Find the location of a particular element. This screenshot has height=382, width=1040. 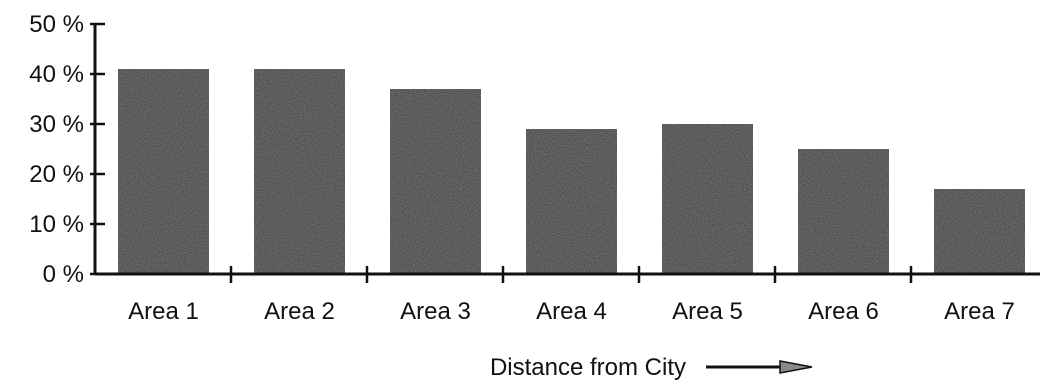

x-tick-label: Area 5 is located at coordinates (707, 311).